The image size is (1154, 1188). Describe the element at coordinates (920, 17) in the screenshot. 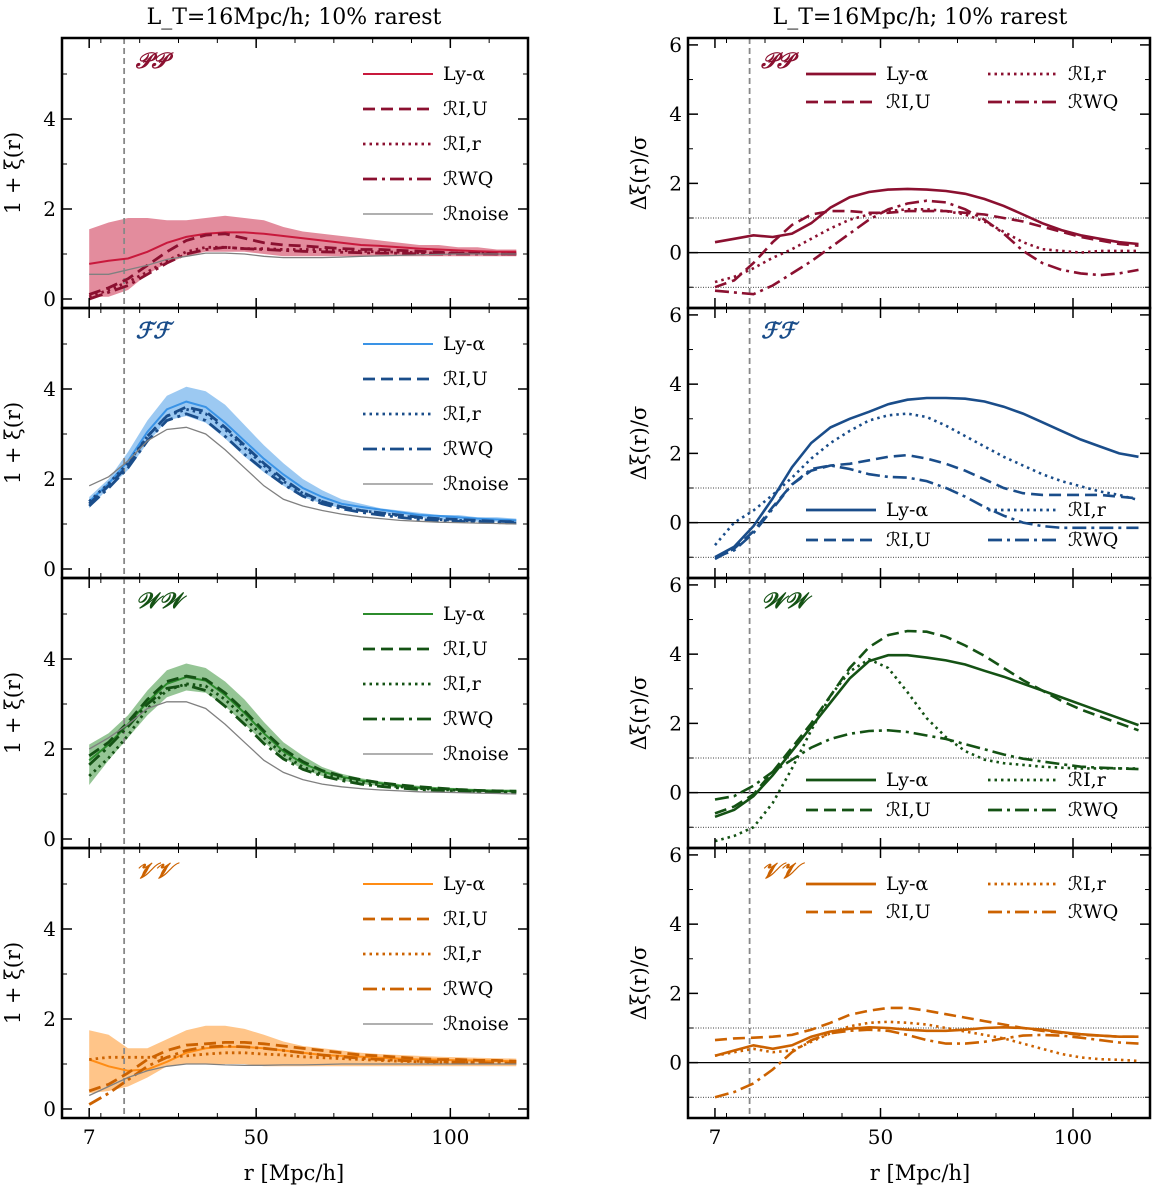

I see `right-title: L_T=16Mpc/h; 10% rarest` at that location.